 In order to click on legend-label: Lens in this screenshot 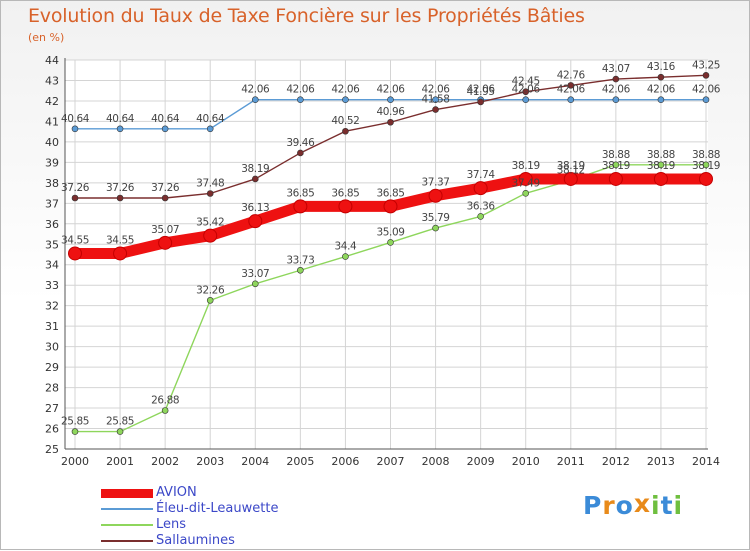, I will do `click(171, 524)`.